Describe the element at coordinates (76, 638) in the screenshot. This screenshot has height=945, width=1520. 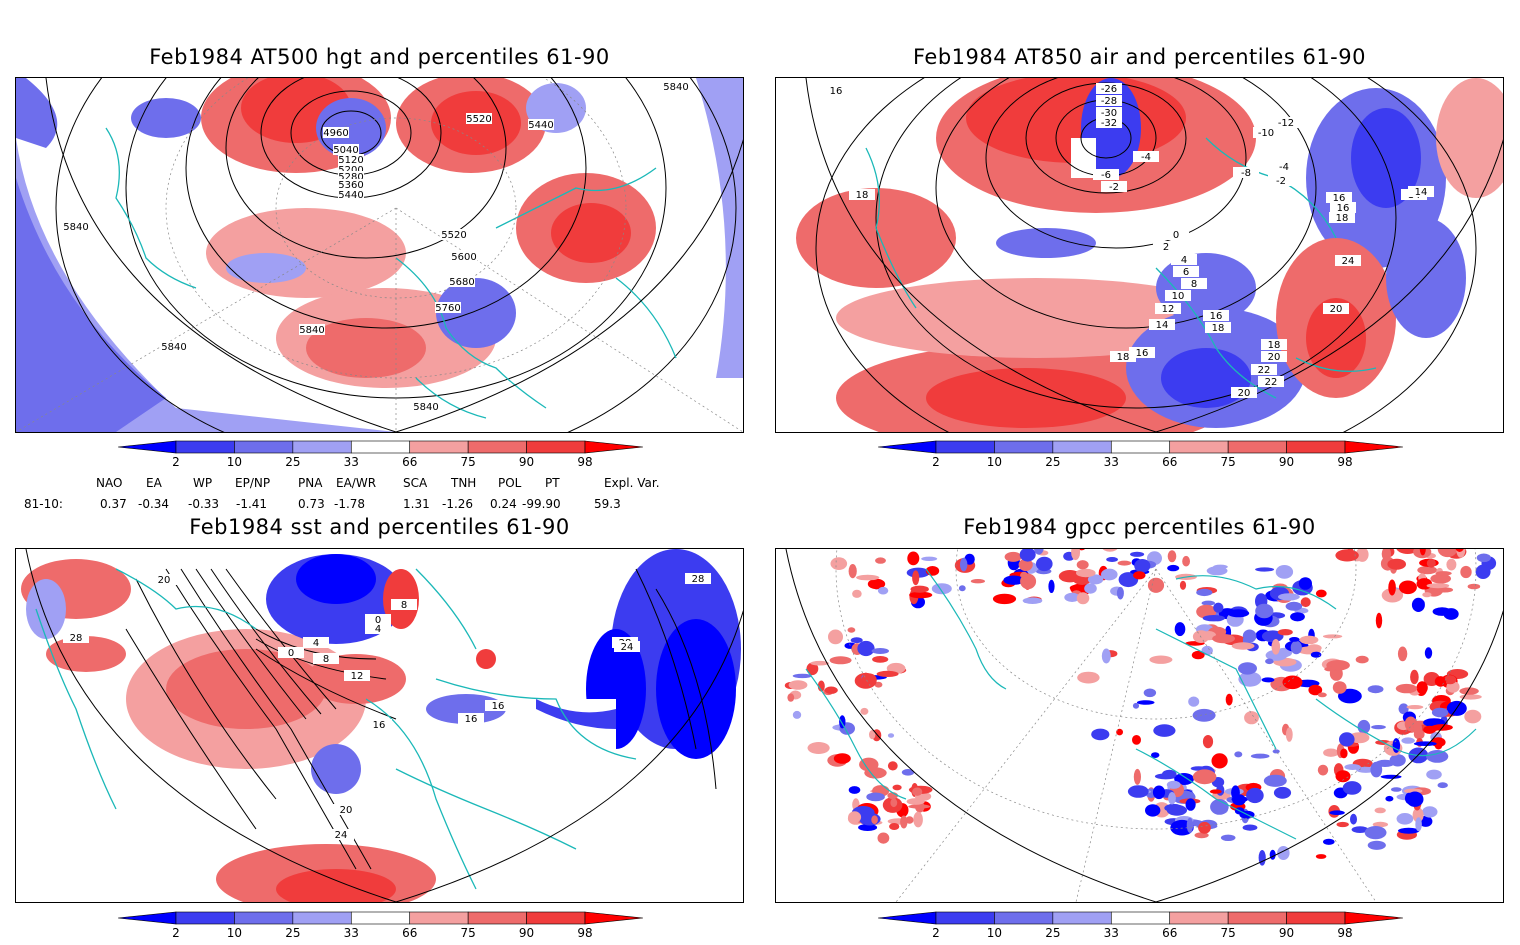
I see `contour-label: 28` at that location.